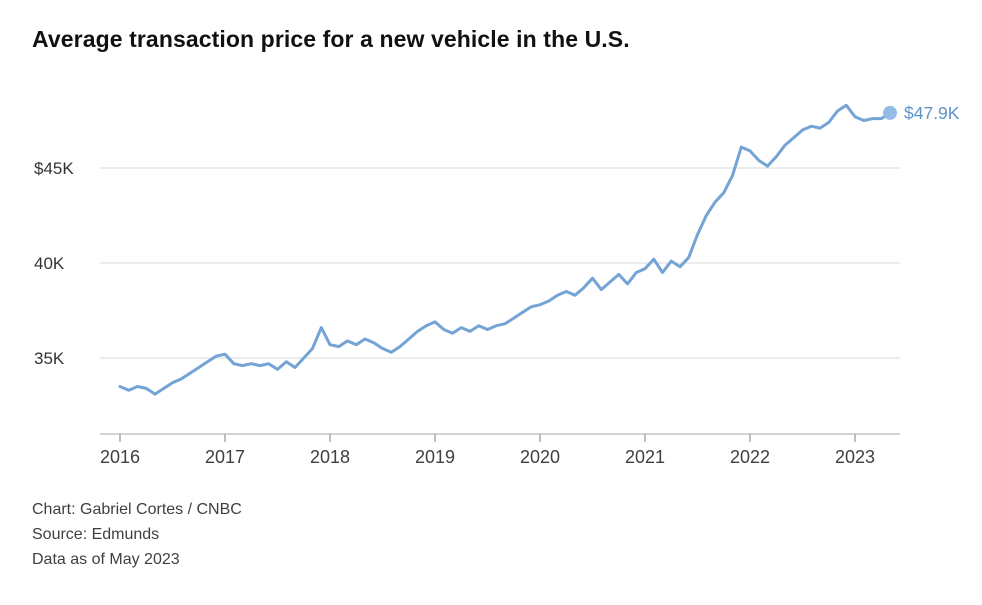  I want to click on end-value-label: $47.9K, so click(932, 113).